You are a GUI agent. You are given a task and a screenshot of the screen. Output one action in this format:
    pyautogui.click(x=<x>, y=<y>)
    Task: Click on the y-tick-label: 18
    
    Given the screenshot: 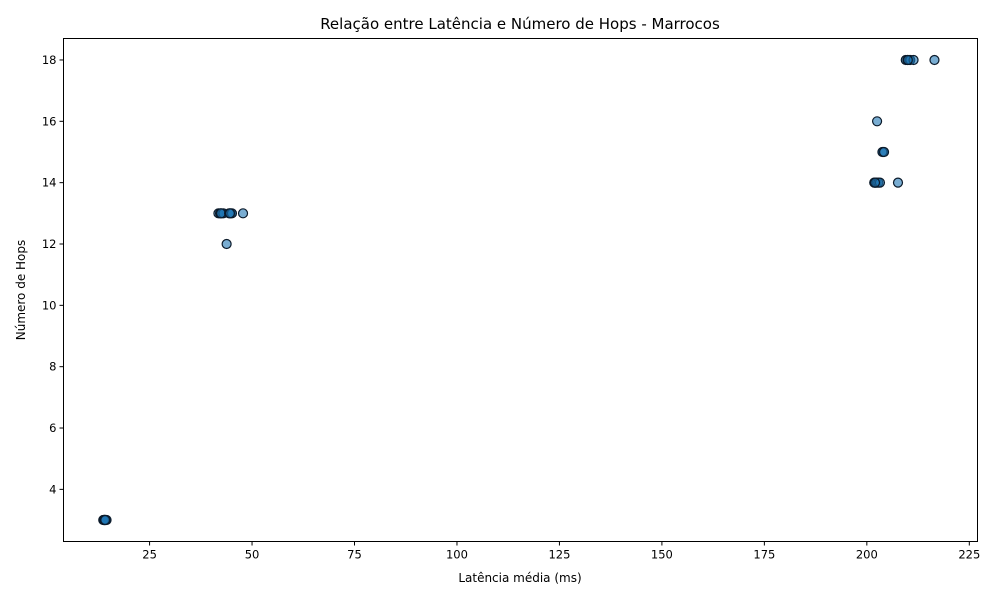 What is the action you would take?
    pyautogui.click(x=49, y=60)
    